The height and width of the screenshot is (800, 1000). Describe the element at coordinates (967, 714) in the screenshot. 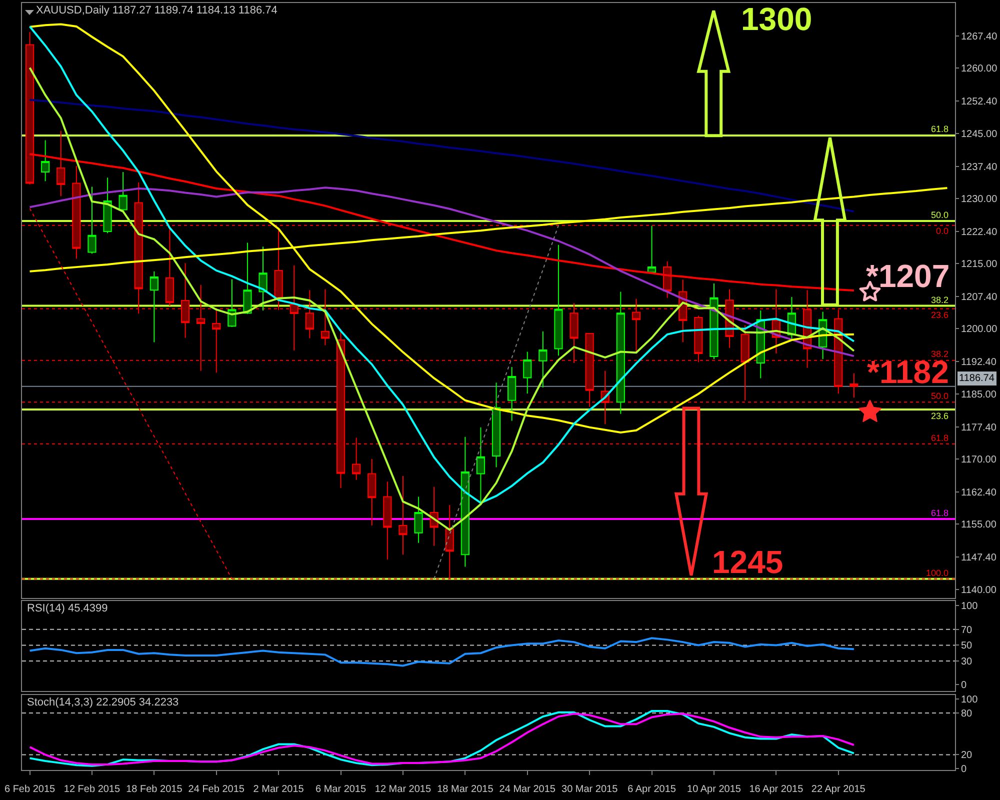

I see `y-tick-label: 80` at that location.